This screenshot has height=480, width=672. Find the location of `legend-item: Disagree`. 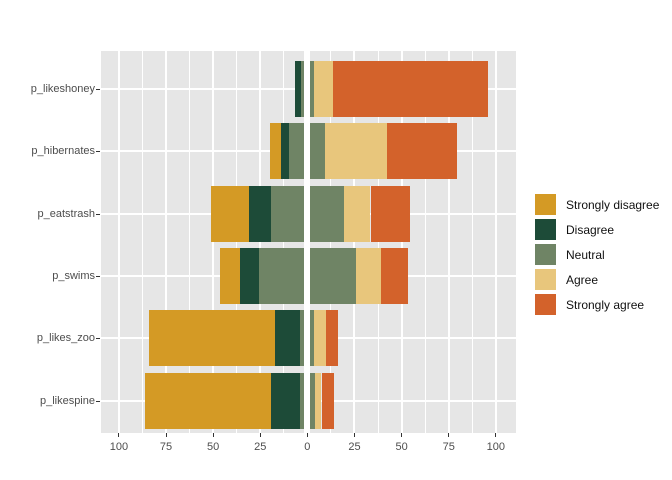

legend-item: Disagree is located at coordinates (597, 229).